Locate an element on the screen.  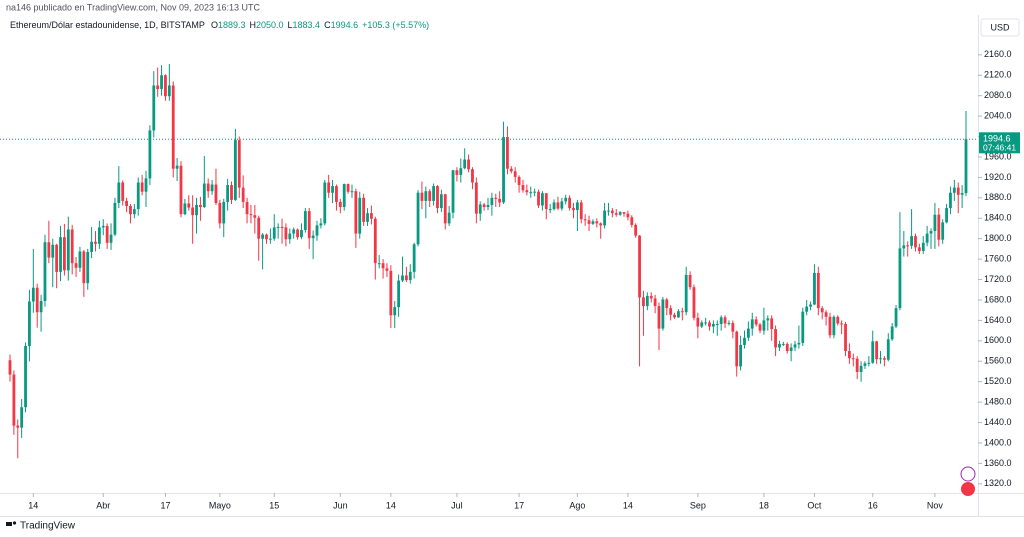
y-tick-label: 2080.0 is located at coordinates (998, 95).